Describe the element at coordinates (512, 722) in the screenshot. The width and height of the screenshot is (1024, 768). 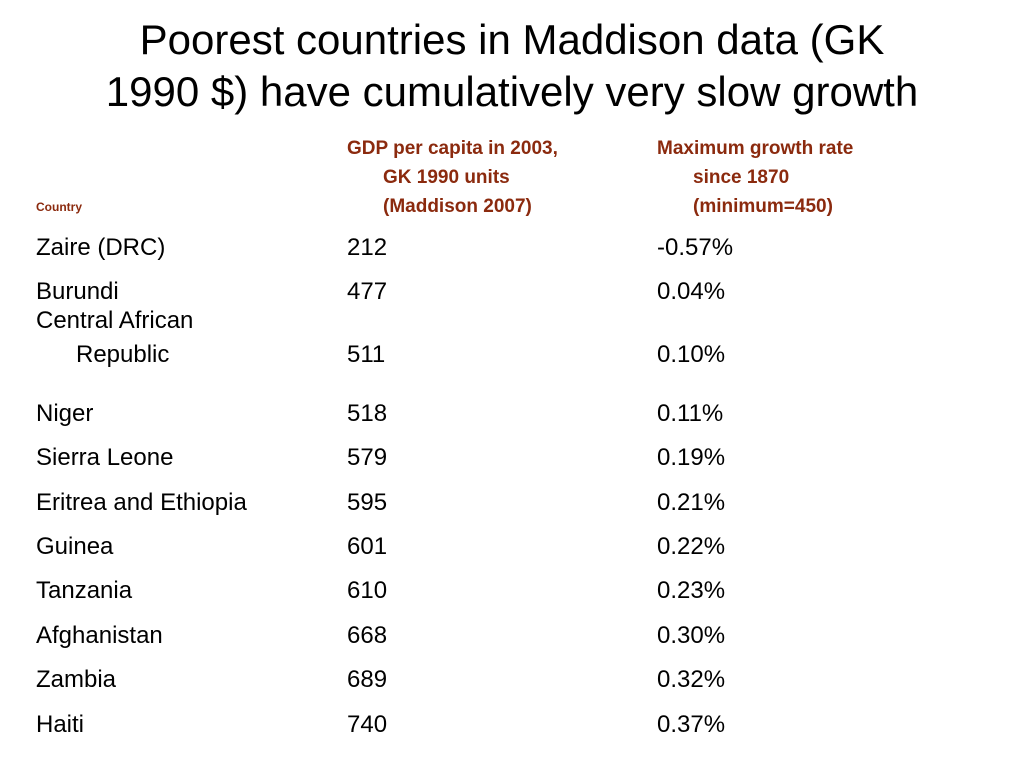
I see `table-row: Haiti 740 0.37%` at that location.